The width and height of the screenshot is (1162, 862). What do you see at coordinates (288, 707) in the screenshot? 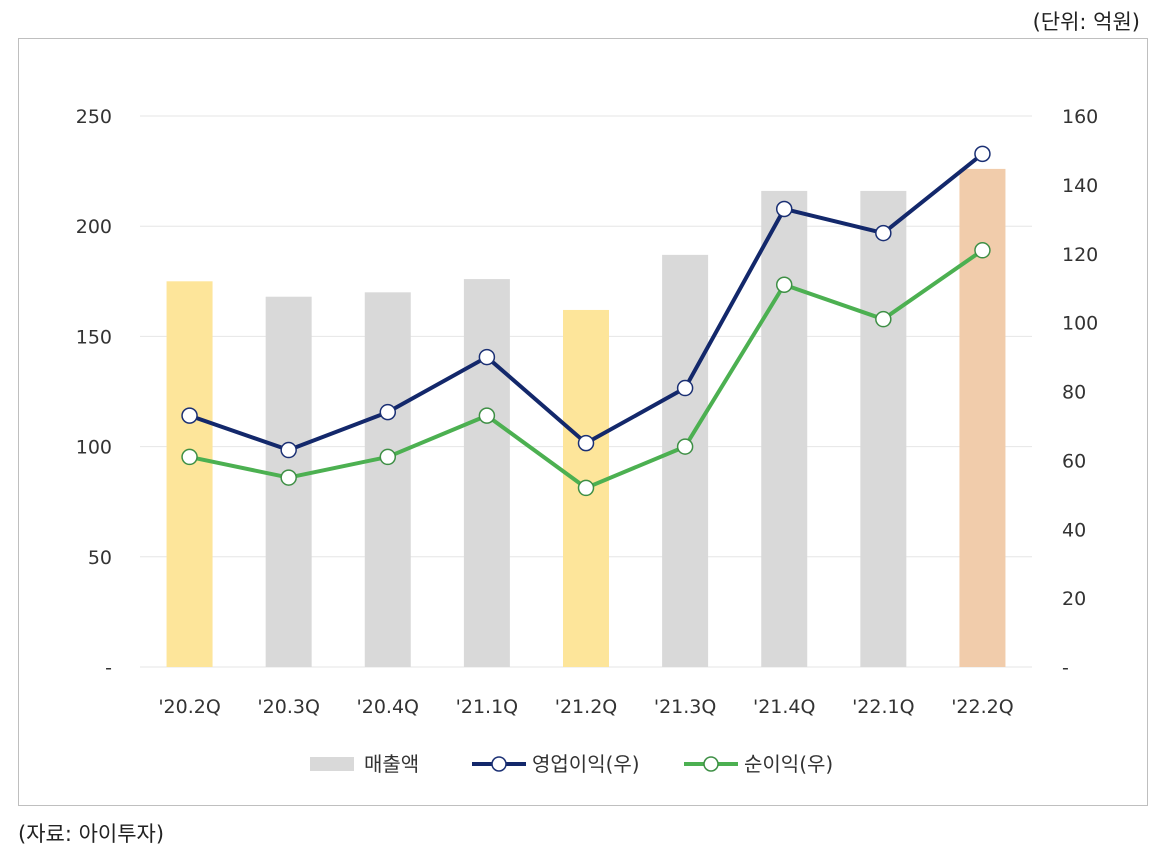
I see `x-tick-label: '20.3Q` at bounding box center [288, 707].